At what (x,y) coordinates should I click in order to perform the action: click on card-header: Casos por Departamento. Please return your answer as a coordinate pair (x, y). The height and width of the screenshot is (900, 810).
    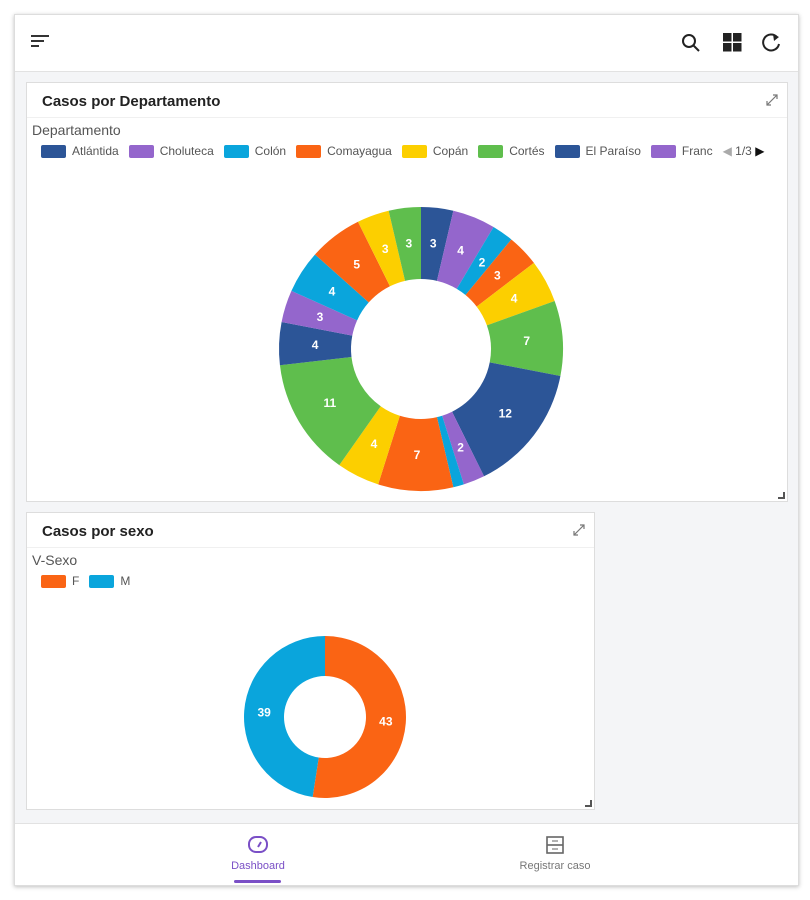
    Looking at the image, I should click on (407, 100).